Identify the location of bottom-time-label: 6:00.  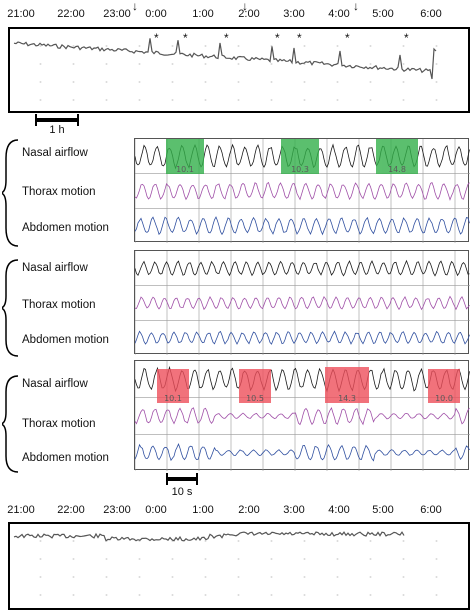
(431, 510).